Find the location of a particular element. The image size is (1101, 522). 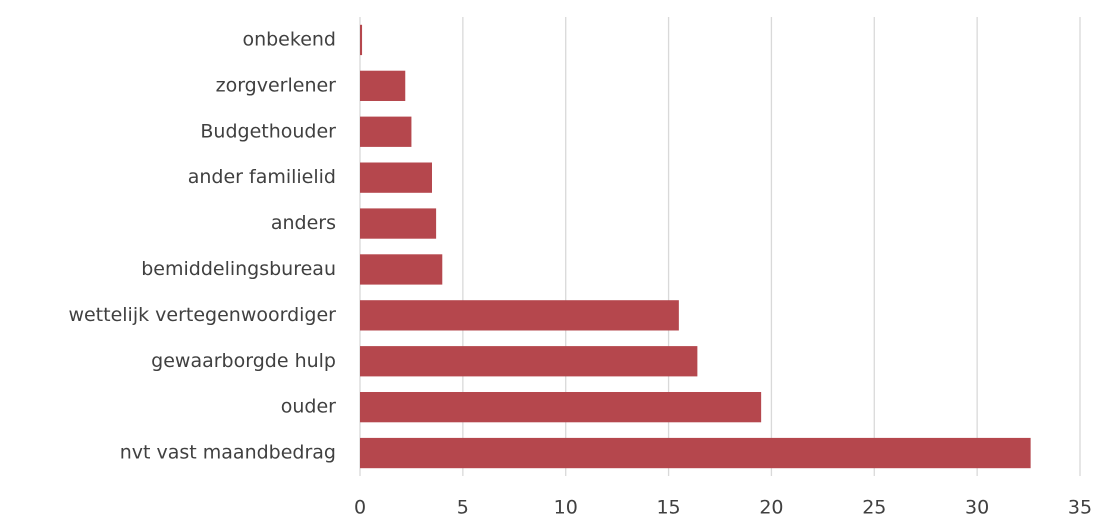

x-tick-label: 30 is located at coordinates (977, 508).